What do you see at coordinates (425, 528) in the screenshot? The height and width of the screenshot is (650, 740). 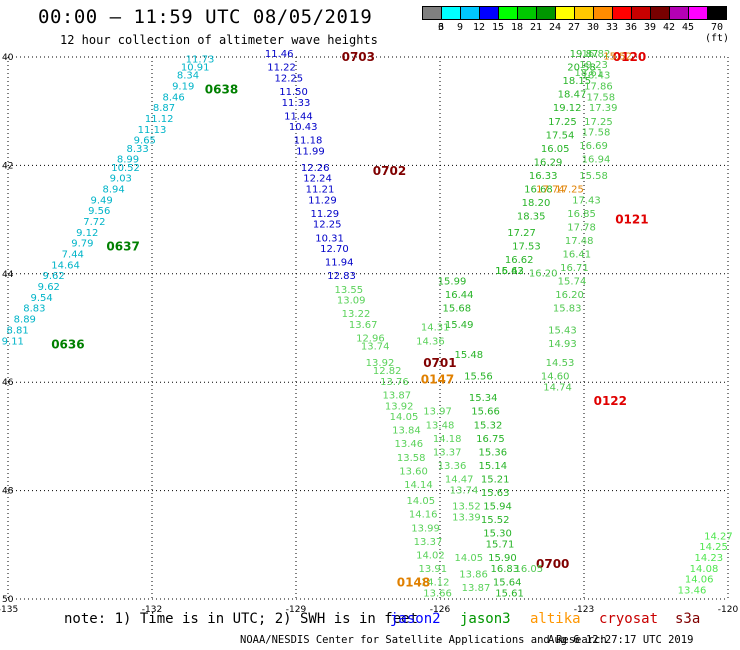 I see `swh-value: 13.99` at bounding box center [425, 528].